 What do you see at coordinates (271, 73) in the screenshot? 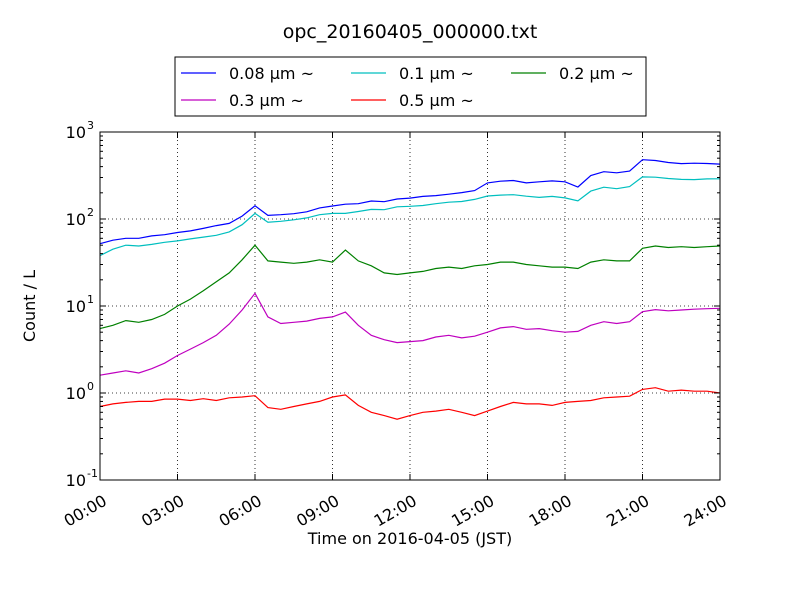
I see `legend-label: 0.08 µm ~` at bounding box center [271, 73].